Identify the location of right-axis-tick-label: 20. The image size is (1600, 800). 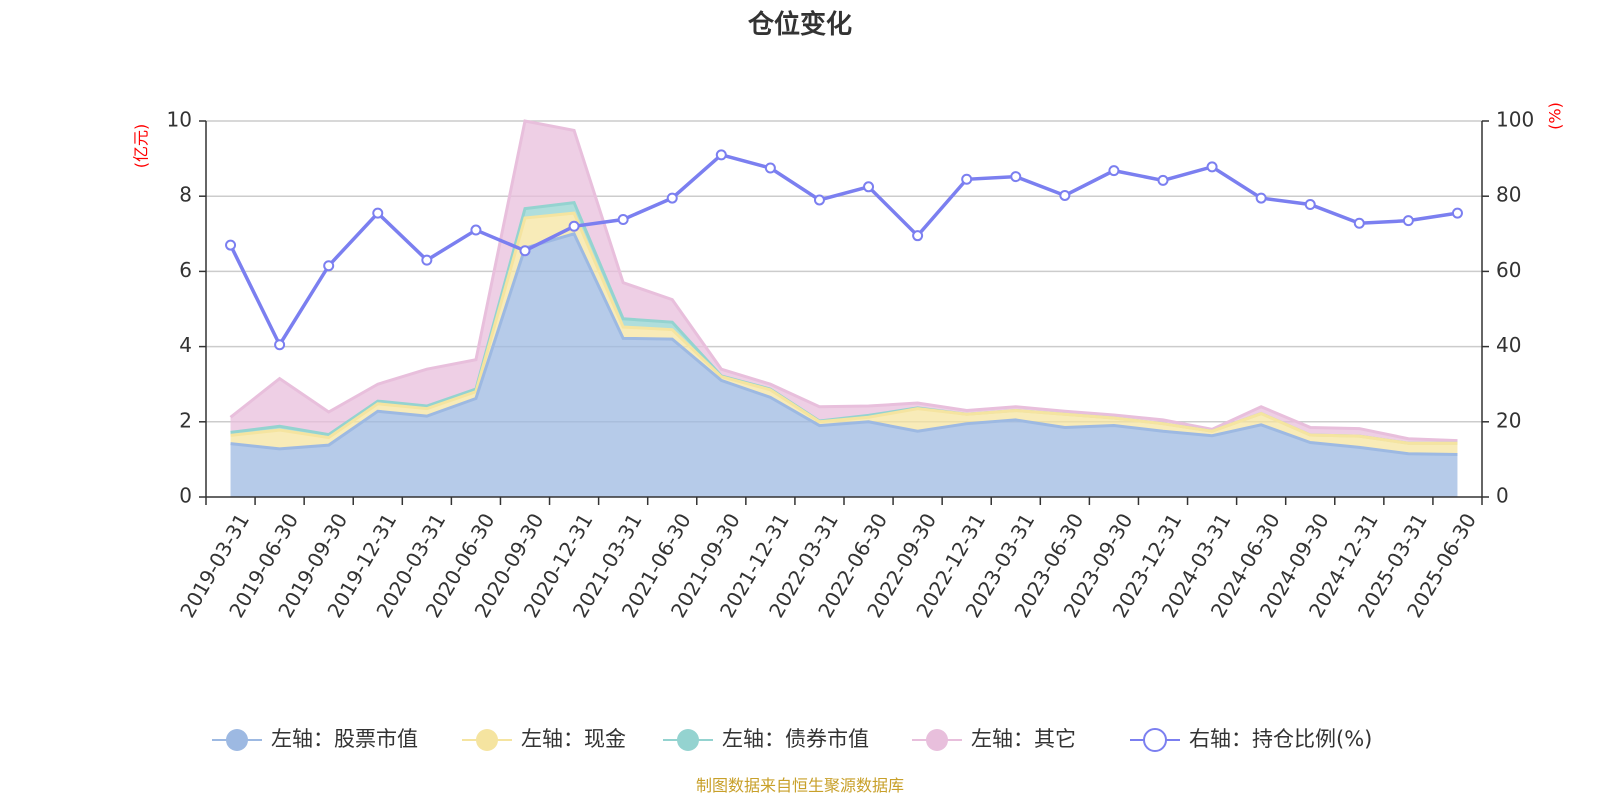
(1508, 420).